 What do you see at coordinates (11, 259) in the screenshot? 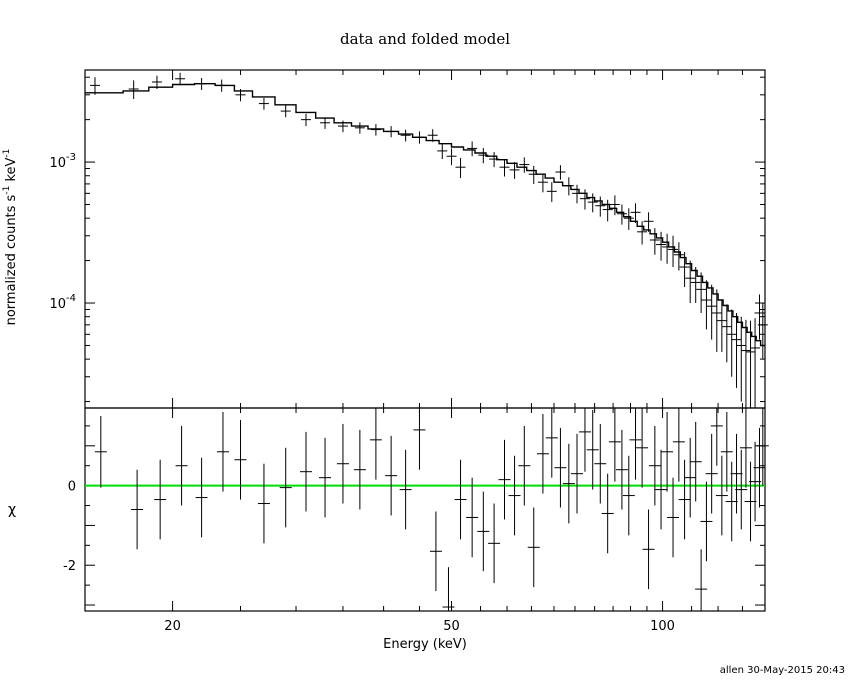
I see `ylabel-text: normalized counts s` at bounding box center [11, 259].